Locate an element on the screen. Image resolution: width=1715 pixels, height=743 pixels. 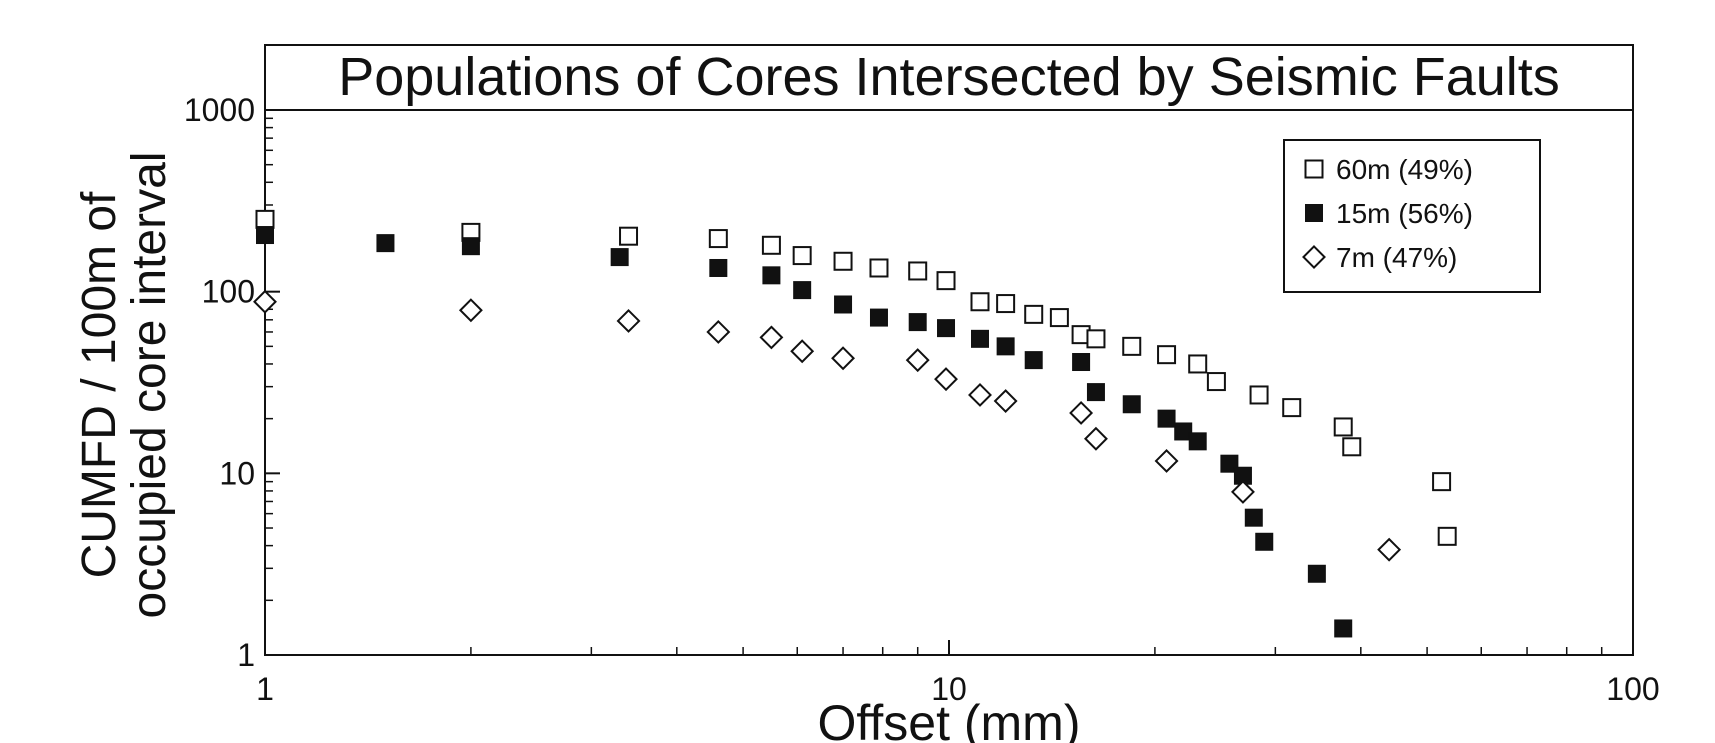
x-tick-label: 100 is located at coordinates (1632, 689).